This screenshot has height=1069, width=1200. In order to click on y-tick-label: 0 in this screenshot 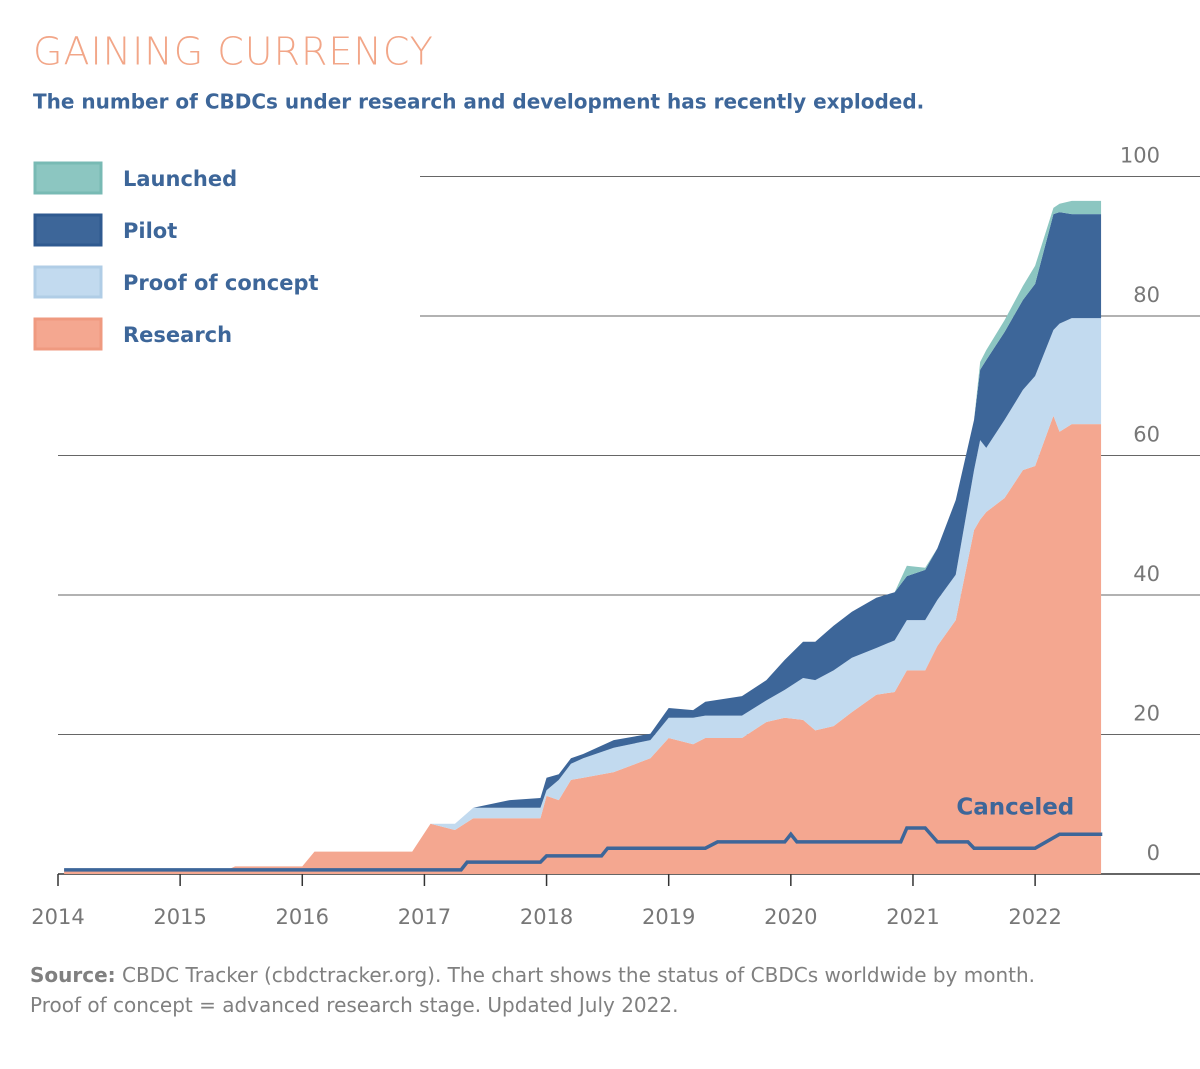, I will do `click(1153, 853)`.